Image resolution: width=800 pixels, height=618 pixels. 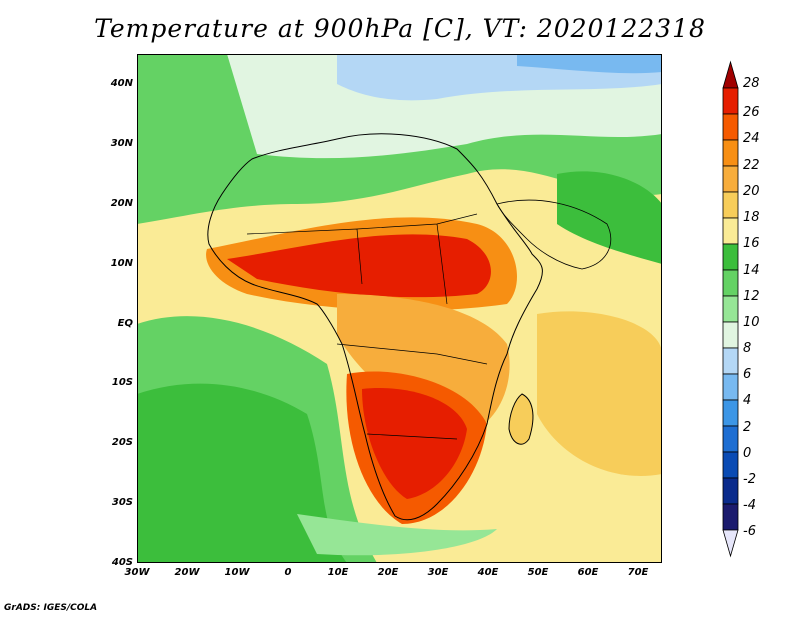 What do you see at coordinates (749, 505) in the screenshot?
I see `colorbar-label-neg4: -4` at bounding box center [749, 505].